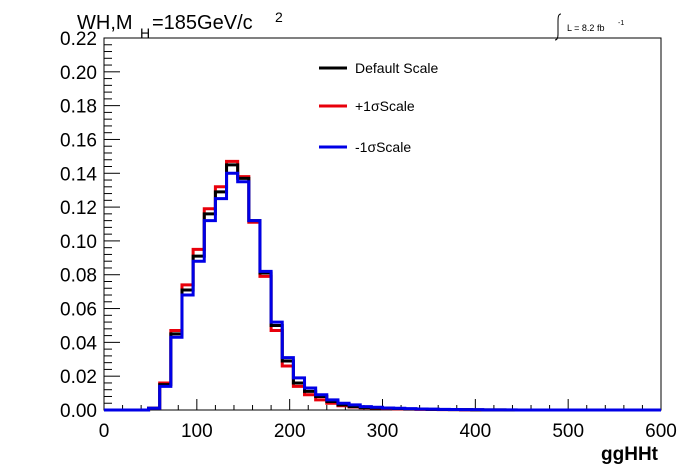 The width and height of the screenshot is (696, 472). What do you see at coordinates (396, 68) in the screenshot?
I see `legend-label: Default Scale` at bounding box center [396, 68].